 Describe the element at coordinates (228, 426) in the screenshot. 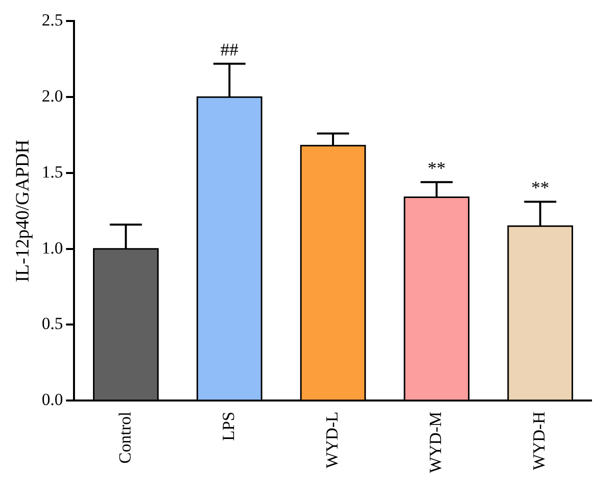

I see `x-tick-label: LPS` at that location.